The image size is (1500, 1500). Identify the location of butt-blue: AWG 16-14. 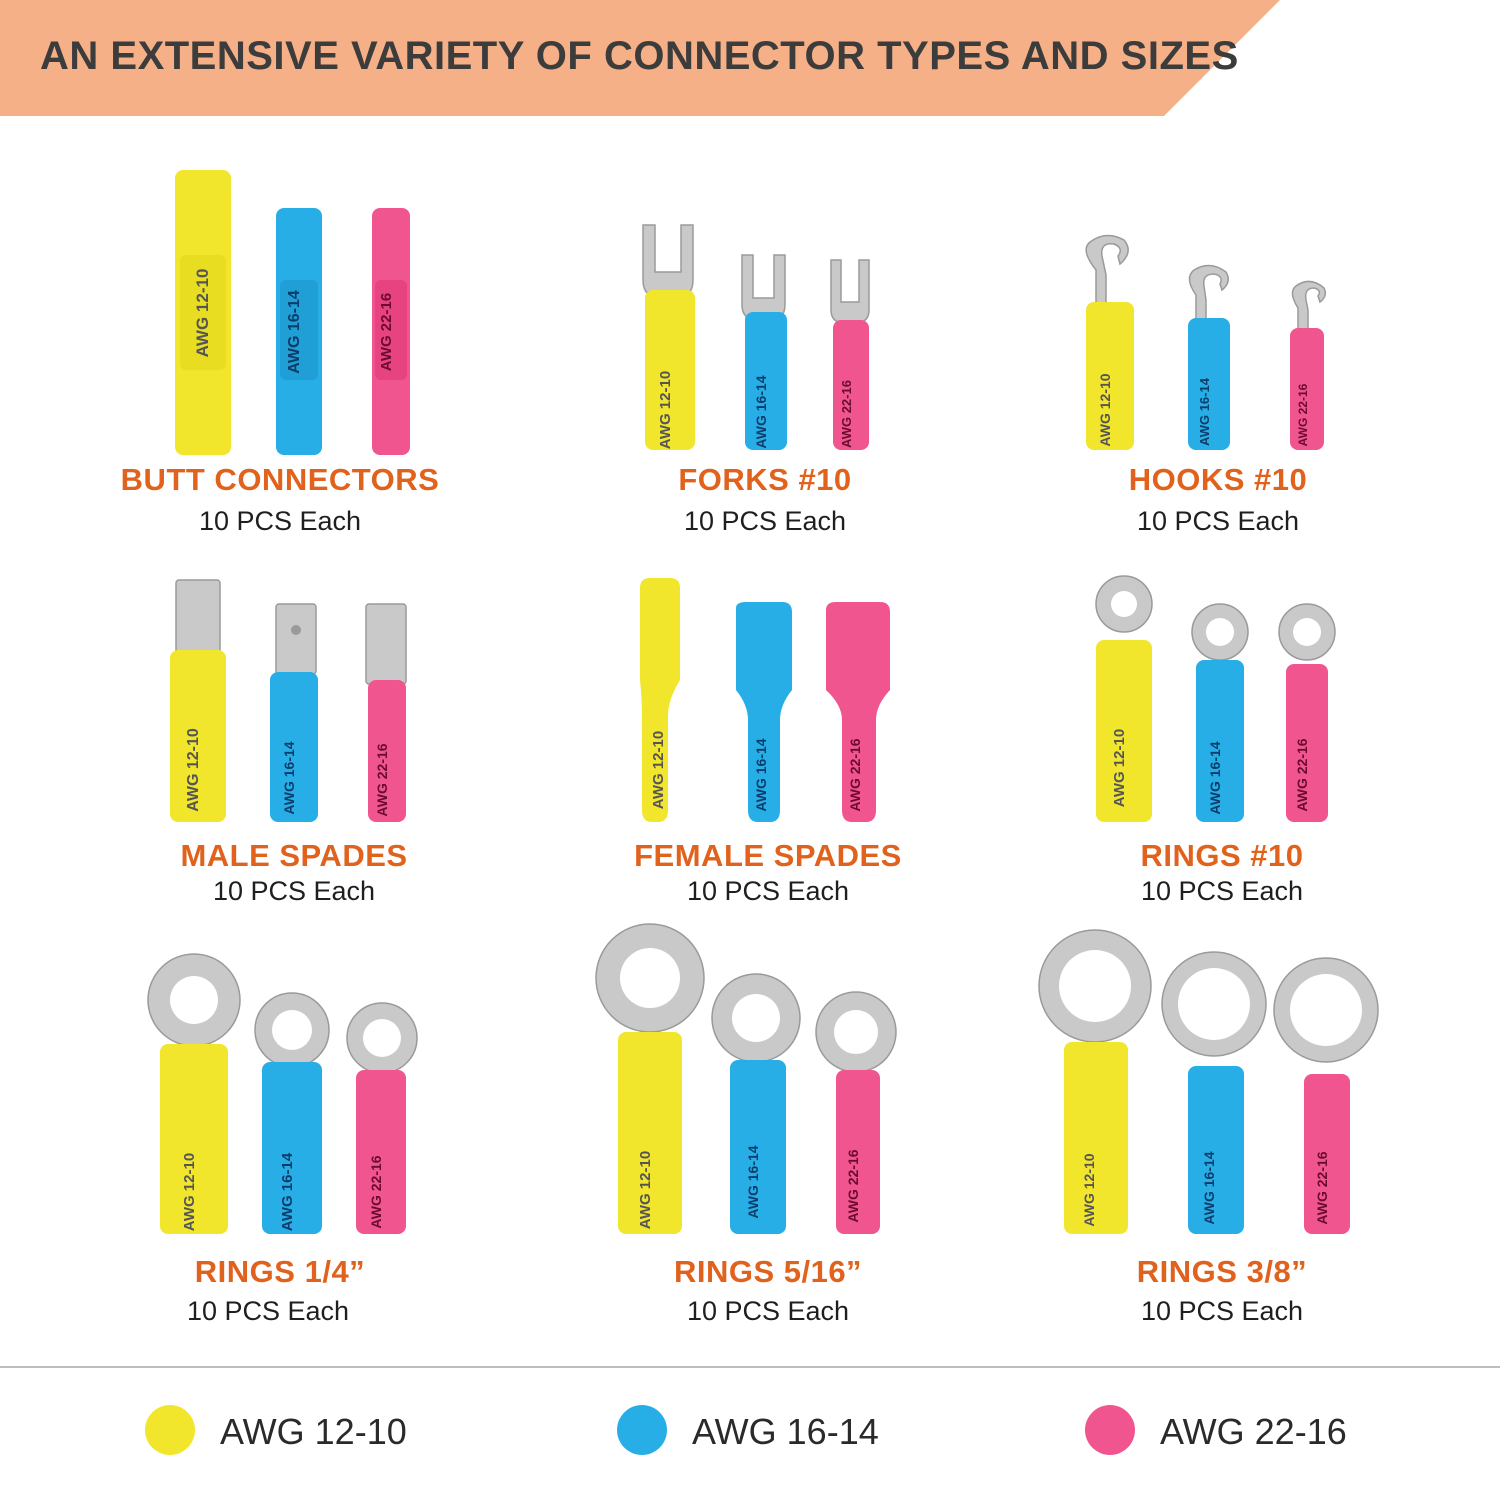
(299, 331).